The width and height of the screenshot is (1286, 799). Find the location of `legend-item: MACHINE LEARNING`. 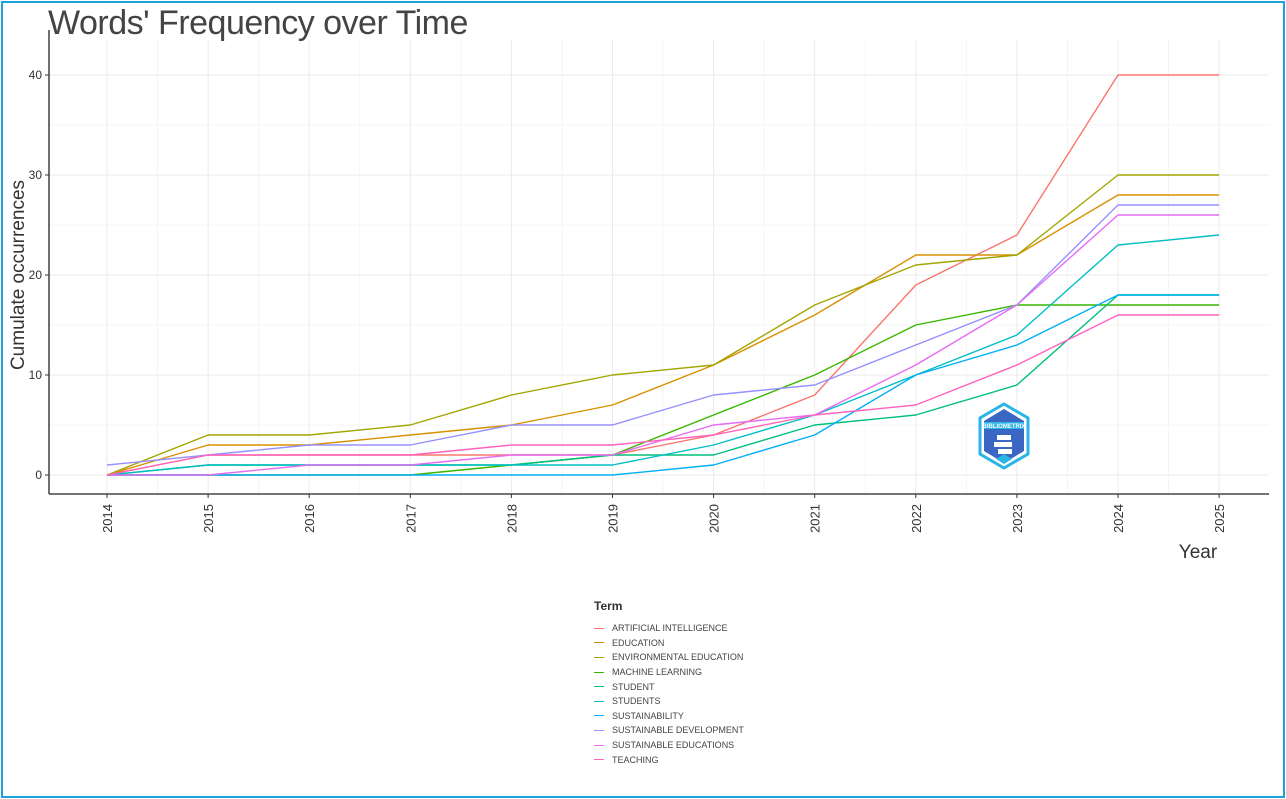

legend-item: MACHINE LEARNING is located at coordinates (669, 672).